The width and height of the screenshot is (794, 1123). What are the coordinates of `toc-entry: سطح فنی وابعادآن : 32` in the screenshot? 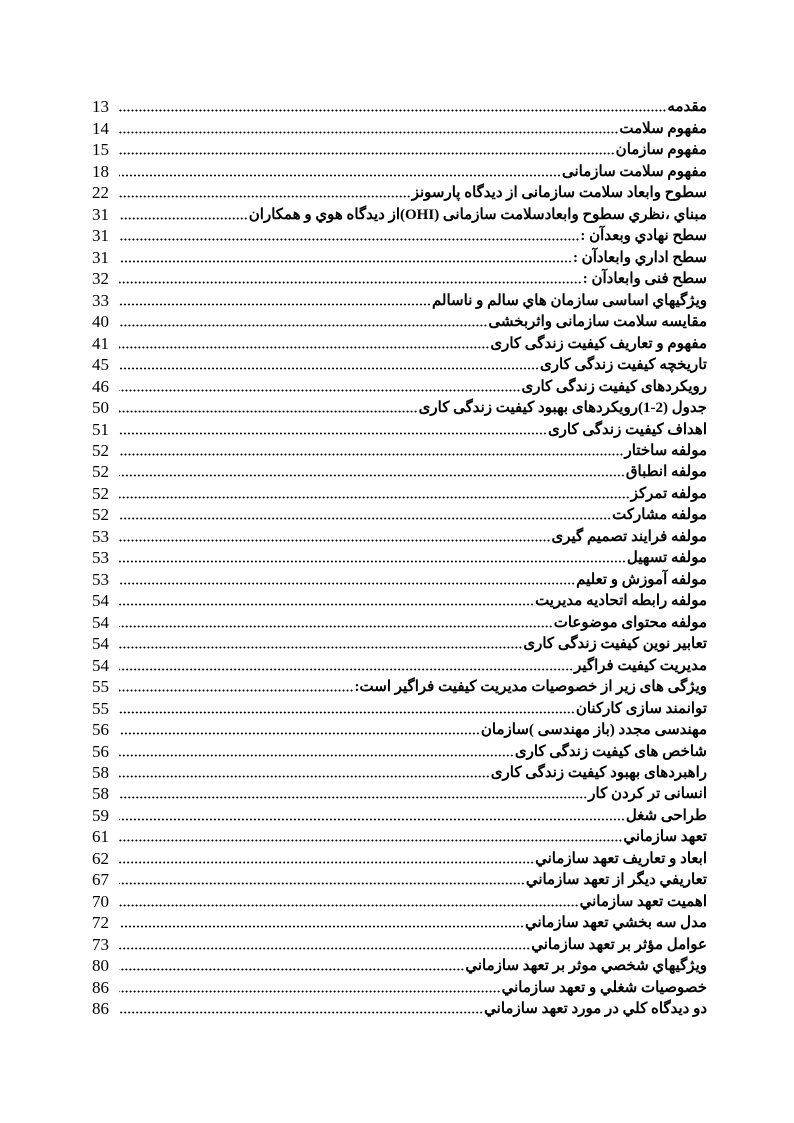 It's located at (399, 278).